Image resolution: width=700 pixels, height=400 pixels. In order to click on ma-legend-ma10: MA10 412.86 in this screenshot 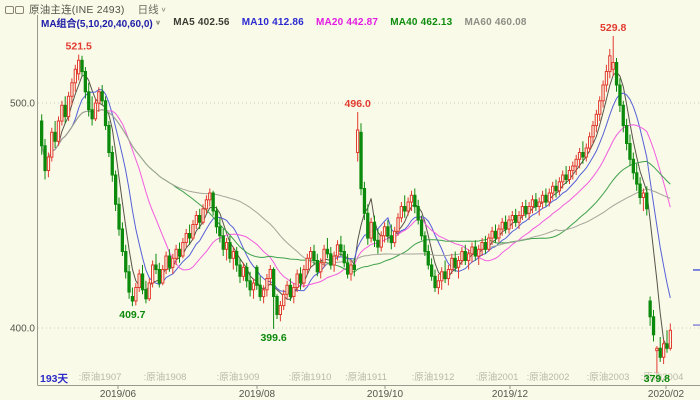, I will do `click(272, 22)`.